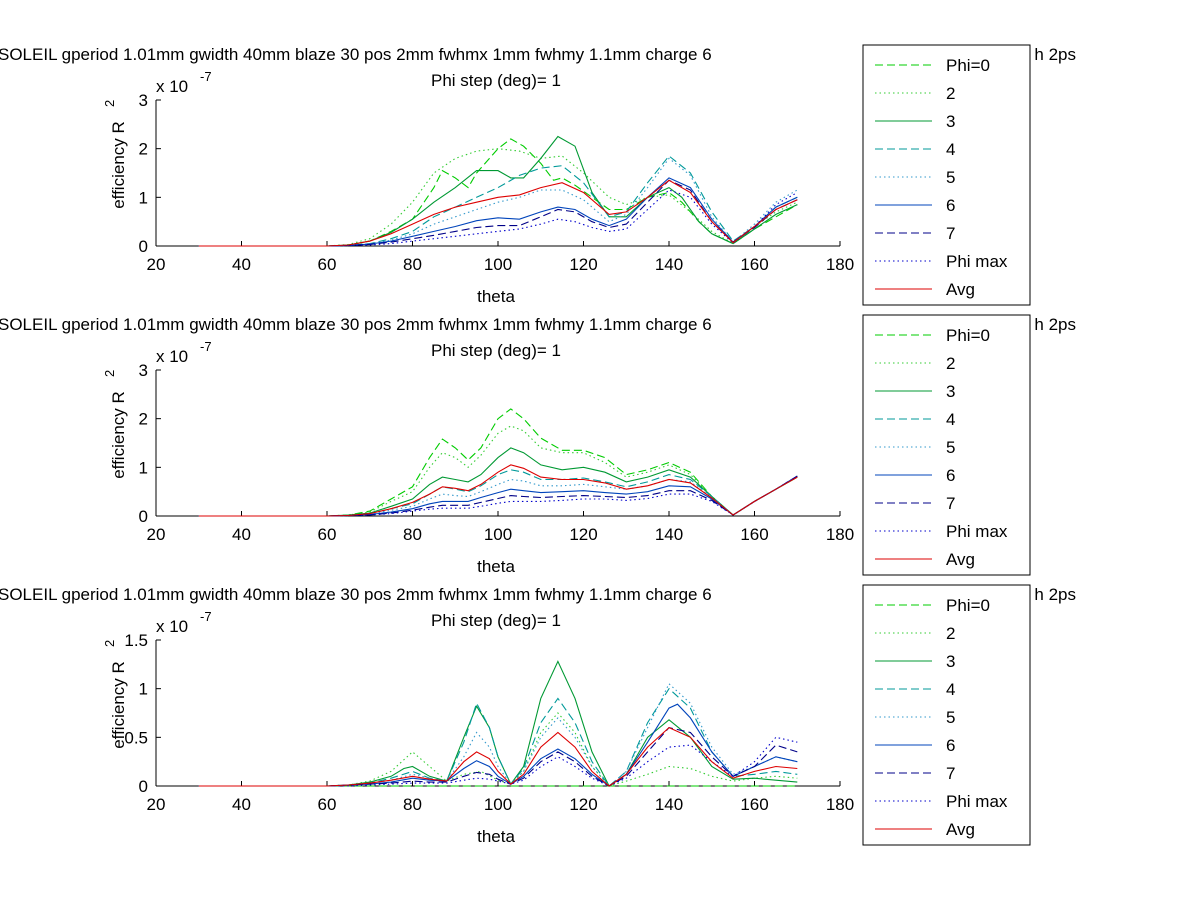 This screenshot has width=1200, height=901. Describe the element at coordinates (136, 640) in the screenshot. I see `y-tick-label: 1.5` at that location.